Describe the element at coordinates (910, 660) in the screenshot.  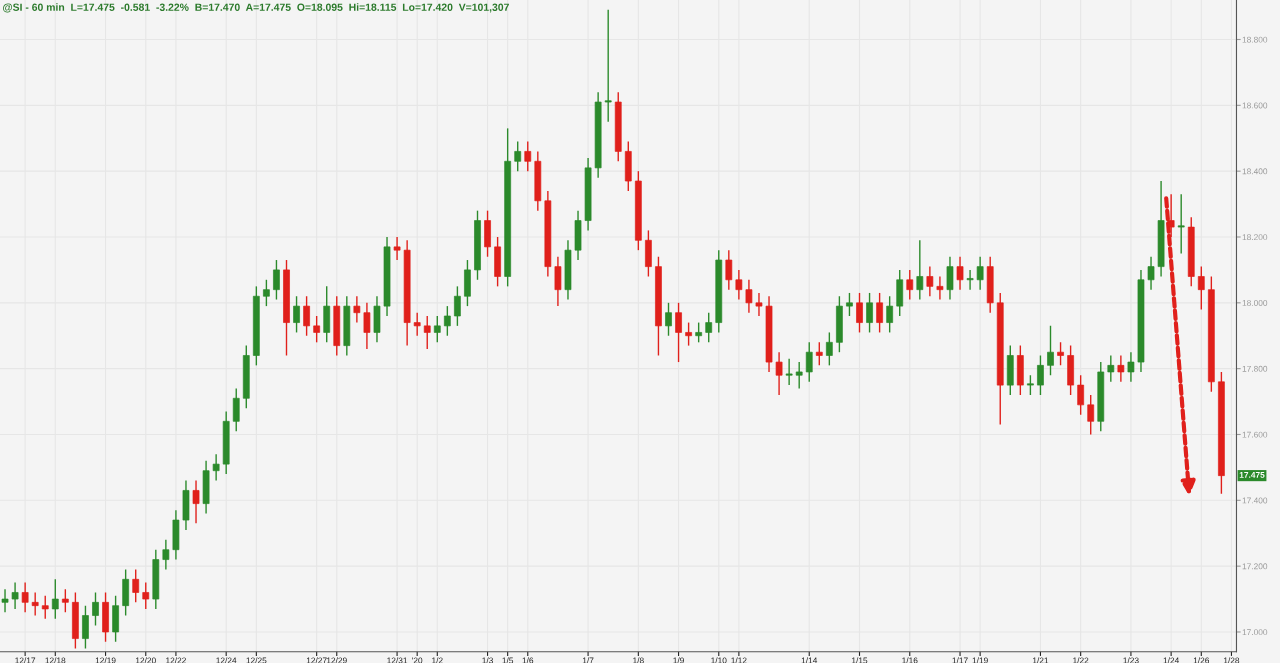
I see `x-tick-label: 1/16` at that location.